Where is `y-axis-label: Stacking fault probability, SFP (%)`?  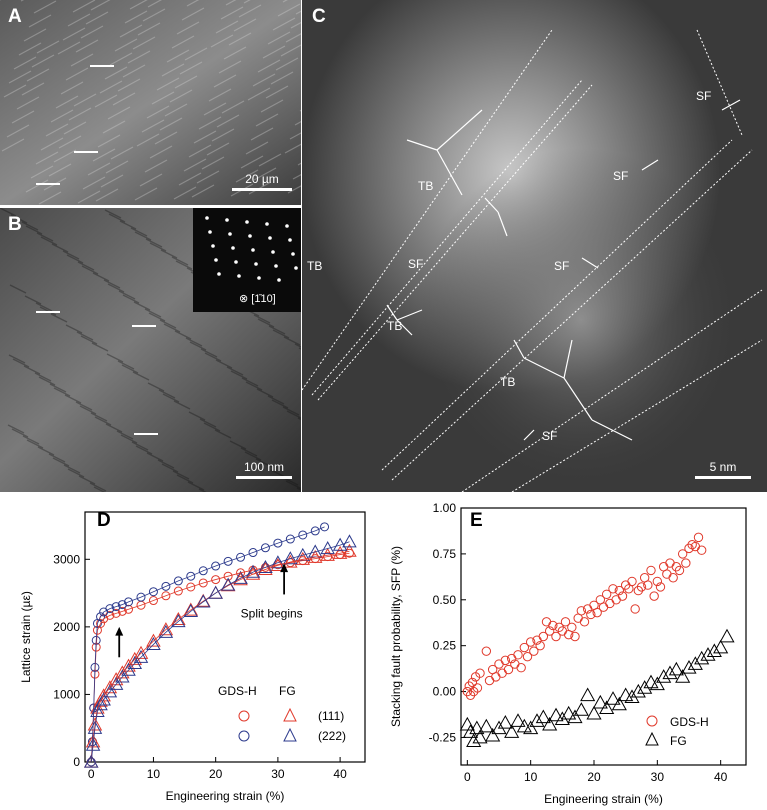 y-axis-label: Stacking fault probability, SFP (%) is located at coordinates (396, 636).